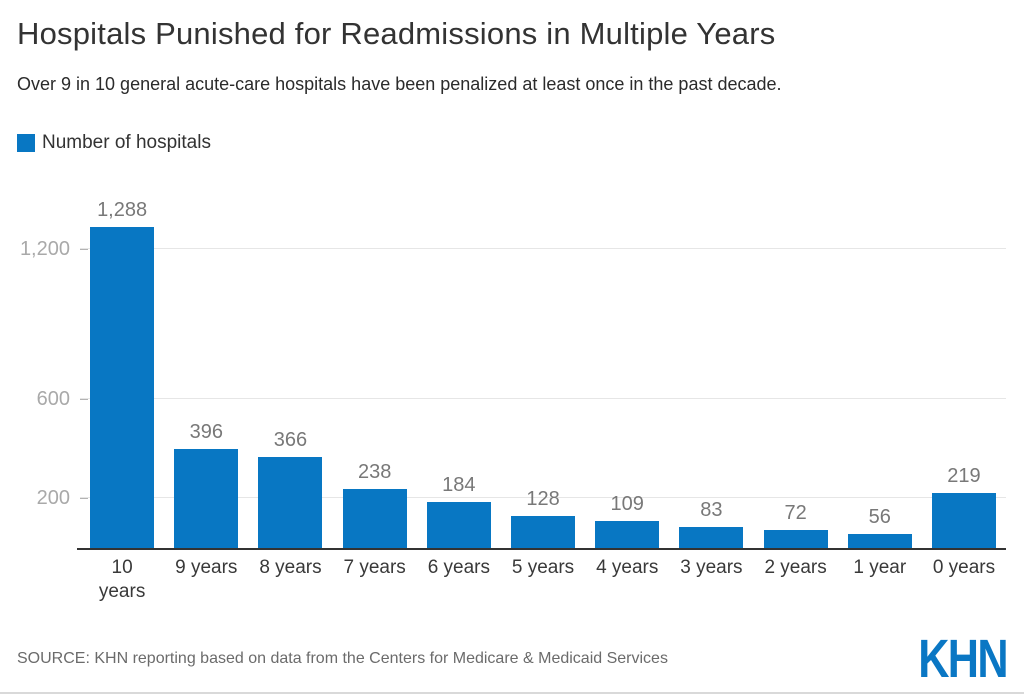 The image size is (1024, 694). I want to click on bar-value-label-5-years: 128, so click(543, 499).